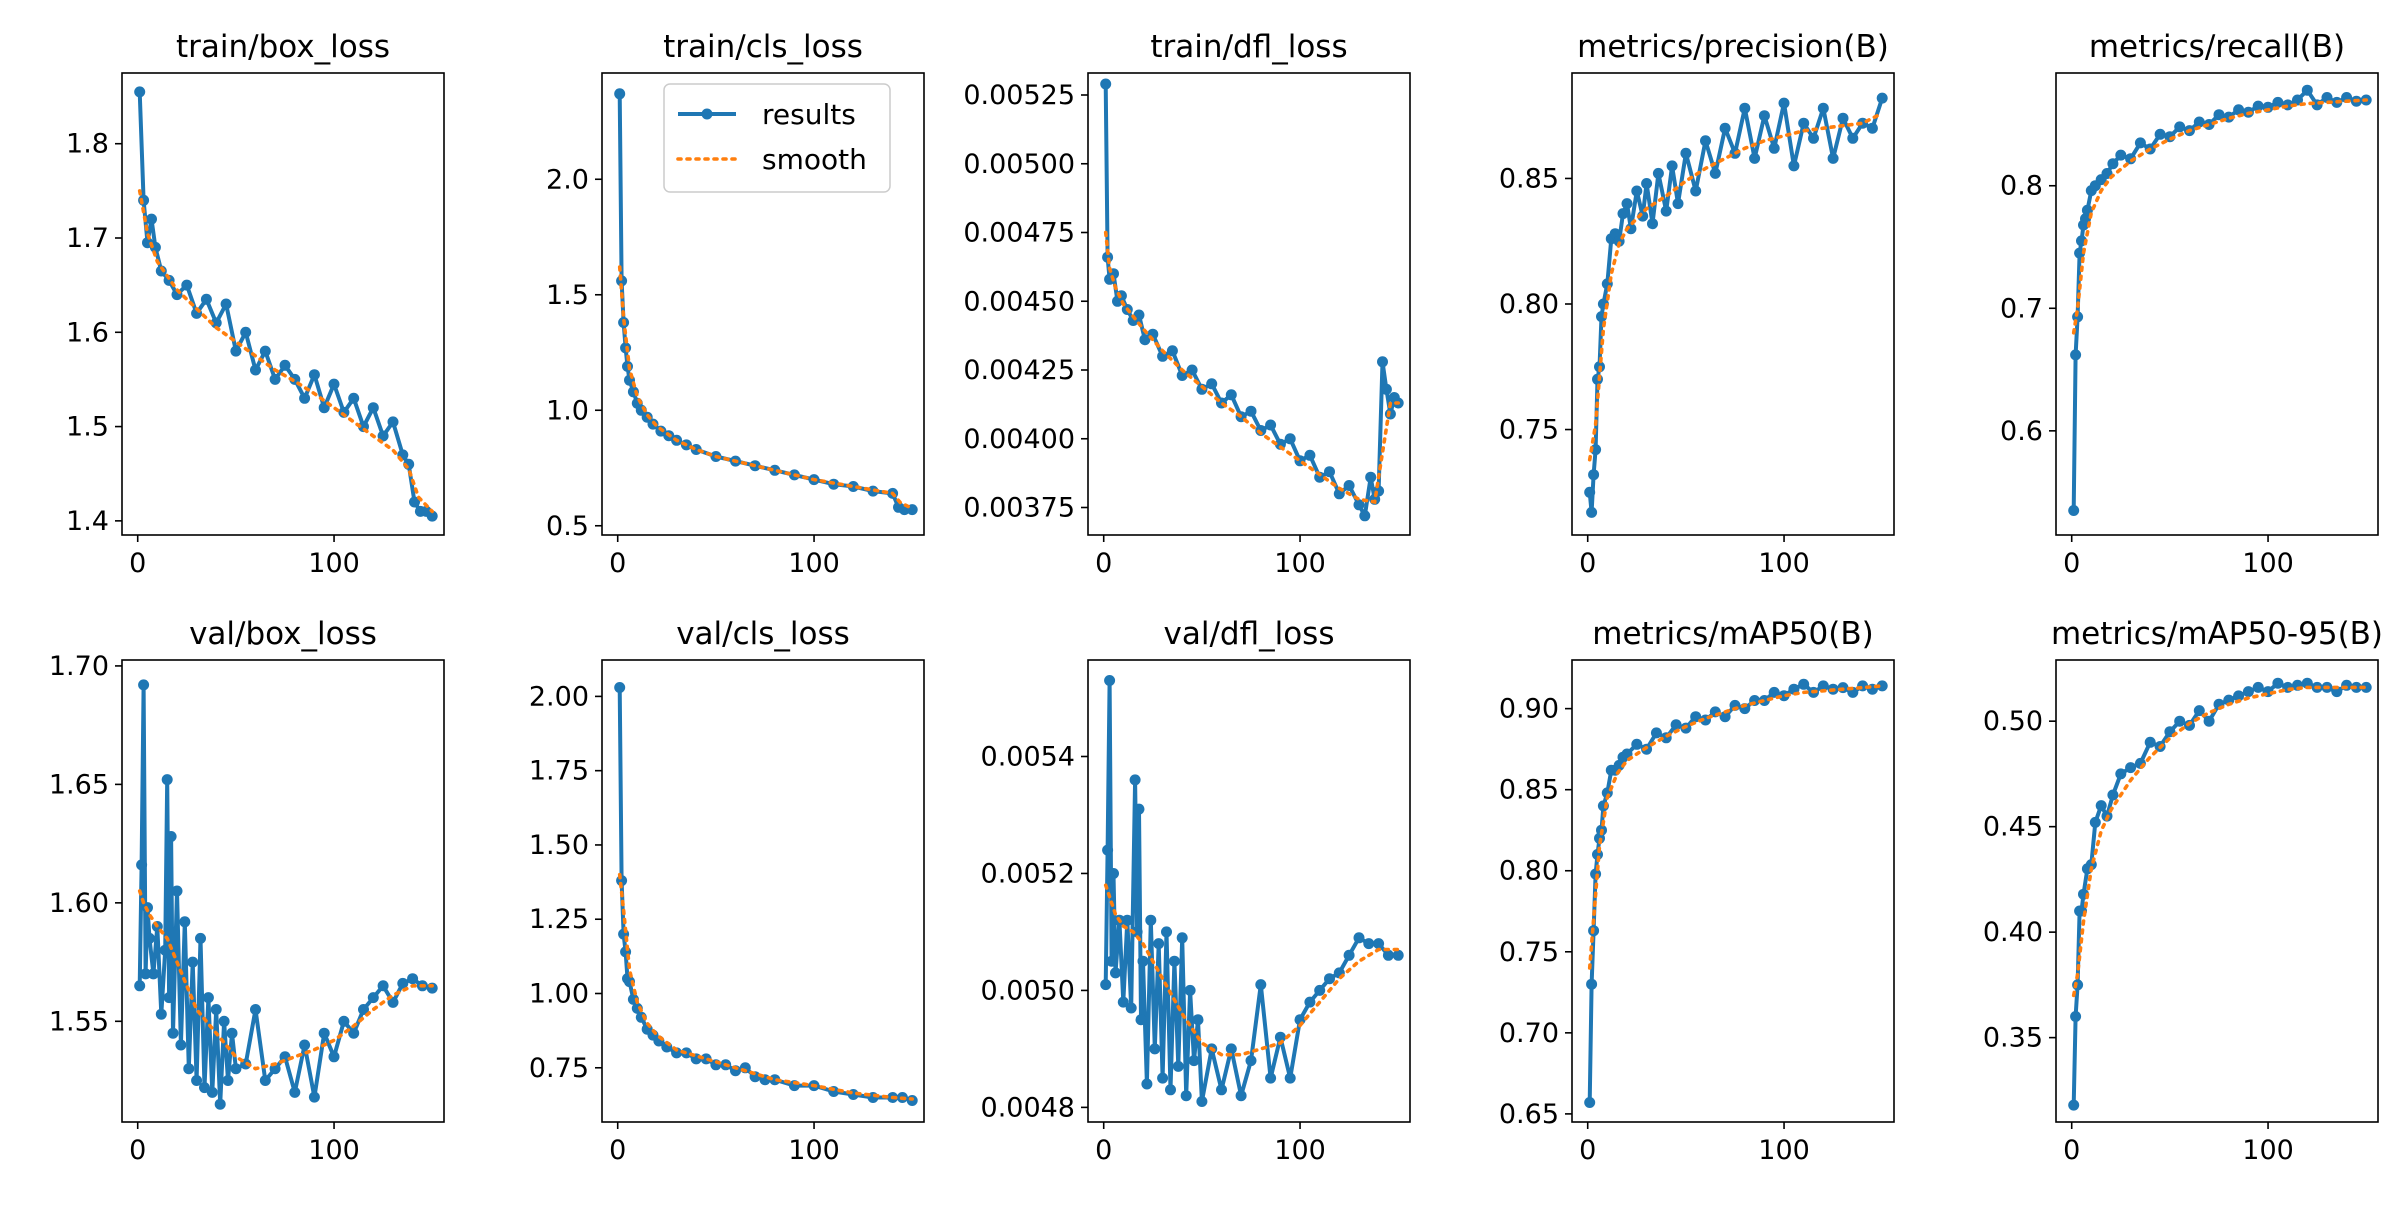 This screenshot has height=1205, width=2400. Describe the element at coordinates (1529, 871) in the screenshot. I see `y-tick-label: 0.80` at that location.